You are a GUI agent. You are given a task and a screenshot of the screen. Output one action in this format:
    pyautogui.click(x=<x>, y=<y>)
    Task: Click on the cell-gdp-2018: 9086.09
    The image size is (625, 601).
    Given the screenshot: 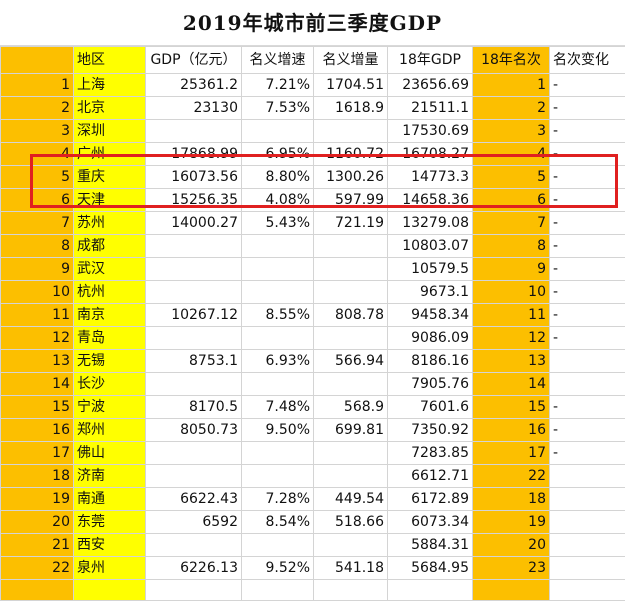 What is the action you would take?
    pyautogui.click(x=430, y=338)
    